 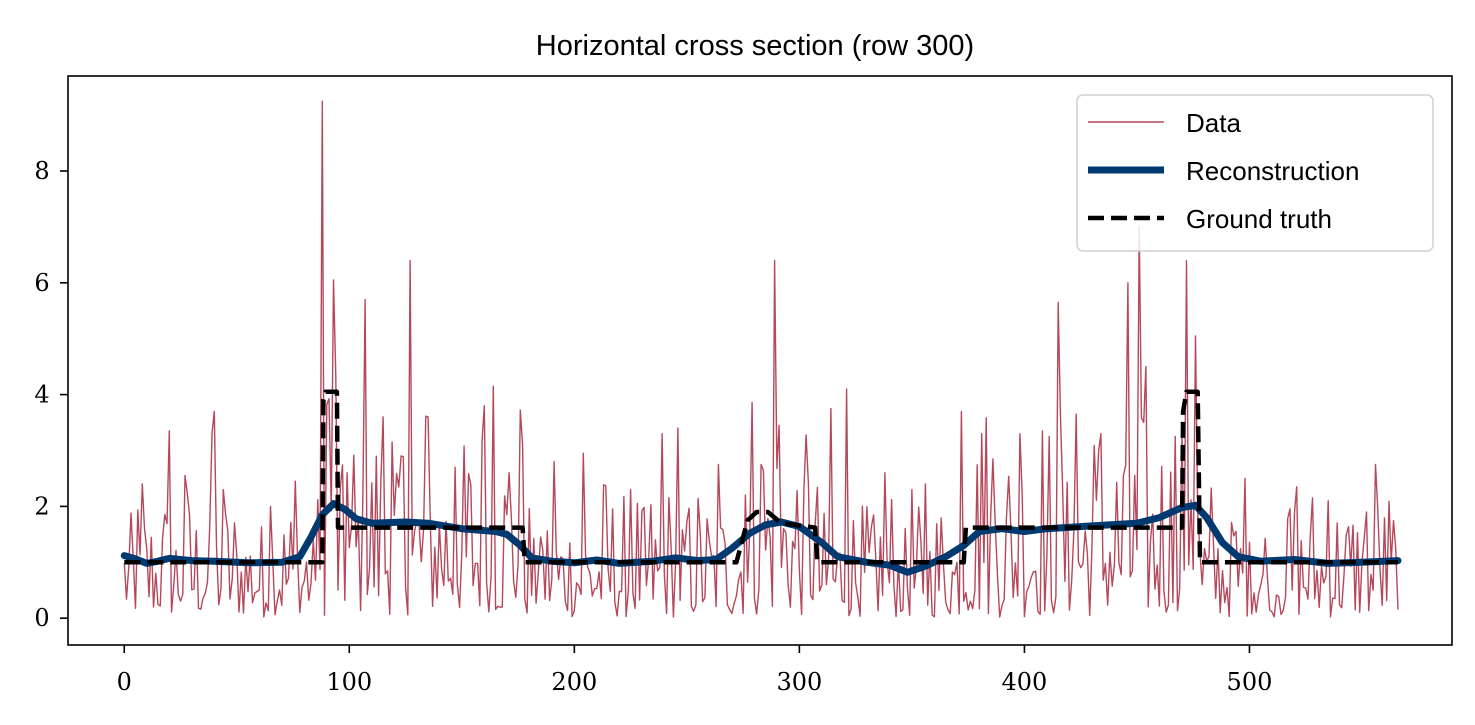 I want to click on y-tick-label: 2, so click(x=41, y=506).